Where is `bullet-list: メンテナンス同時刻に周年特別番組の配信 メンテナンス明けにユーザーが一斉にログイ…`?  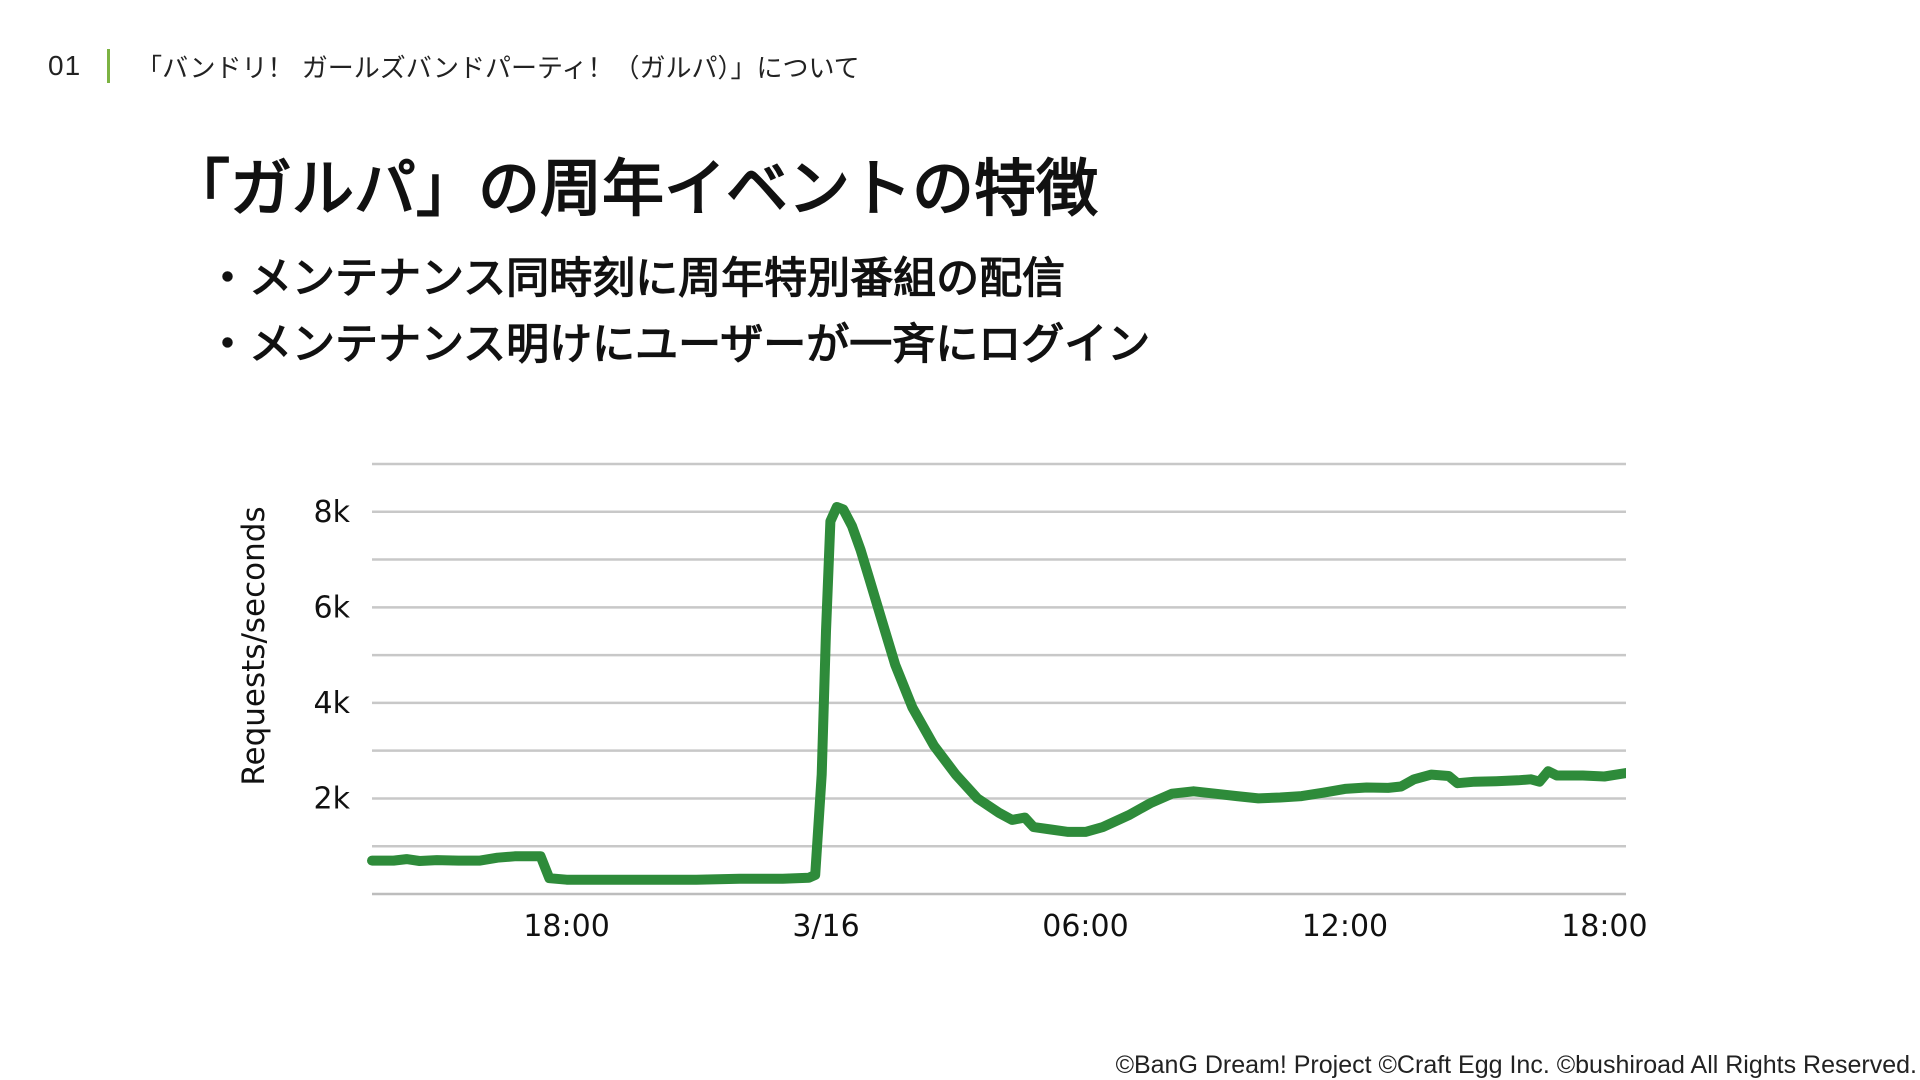 bullet-list: メンテナンス同時刻に周年特別番組の配信 メンテナンス明けにユーザーが一斉にログイ… is located at coordinates (678, 312).